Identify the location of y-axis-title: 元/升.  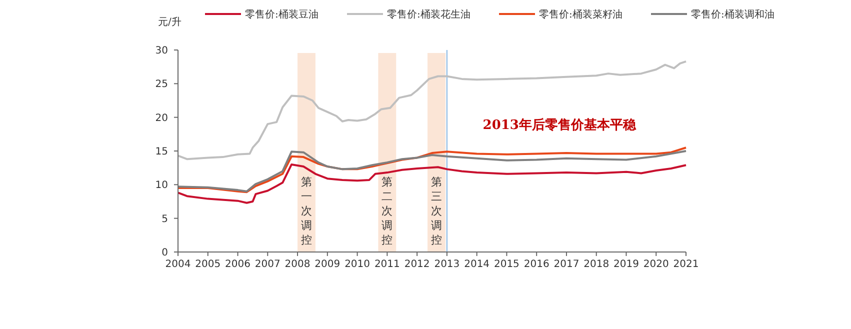
(170, 22).